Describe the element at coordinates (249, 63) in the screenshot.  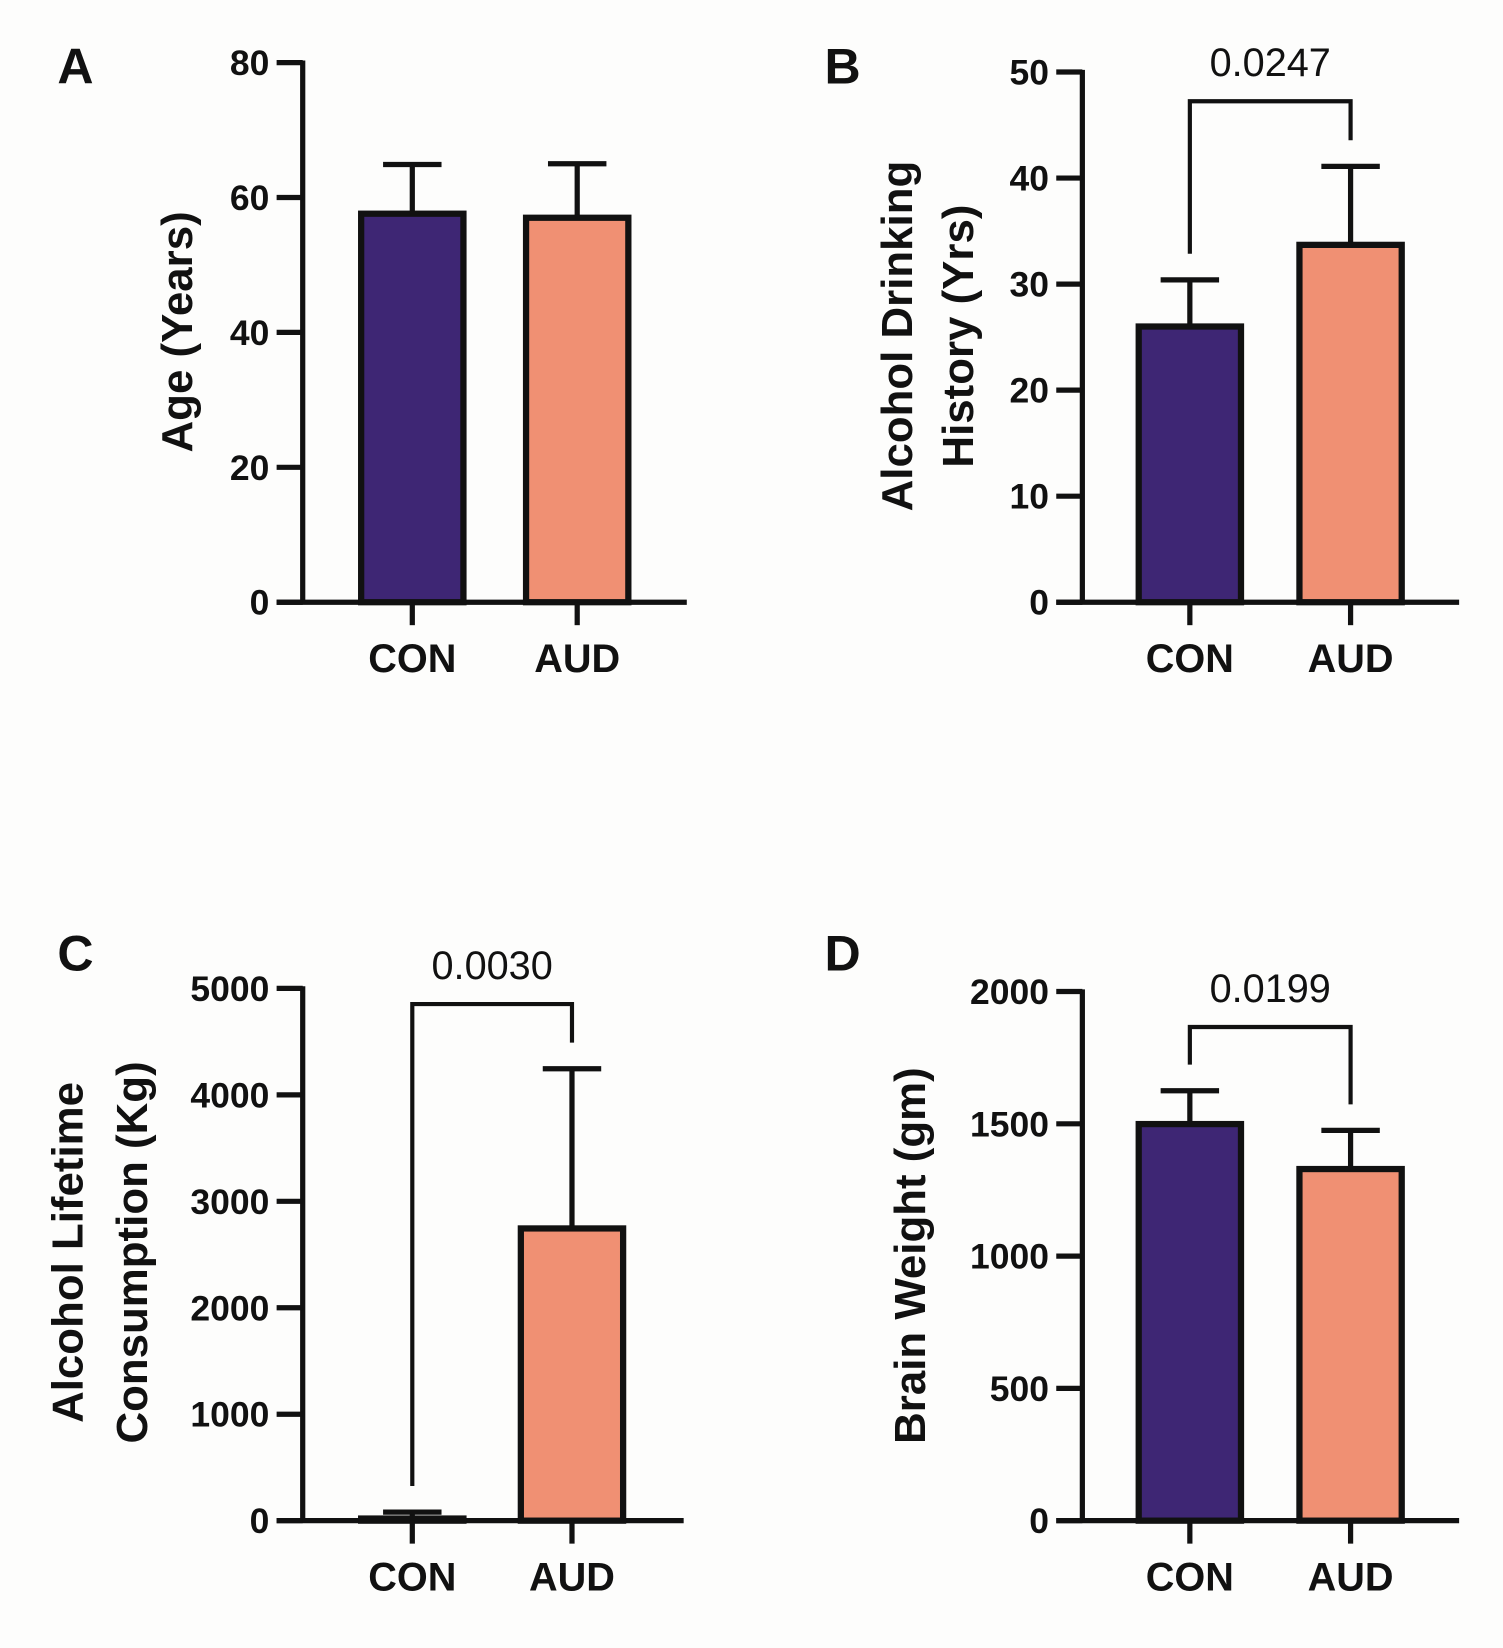
I see `y-tick-label: 80` at that location.